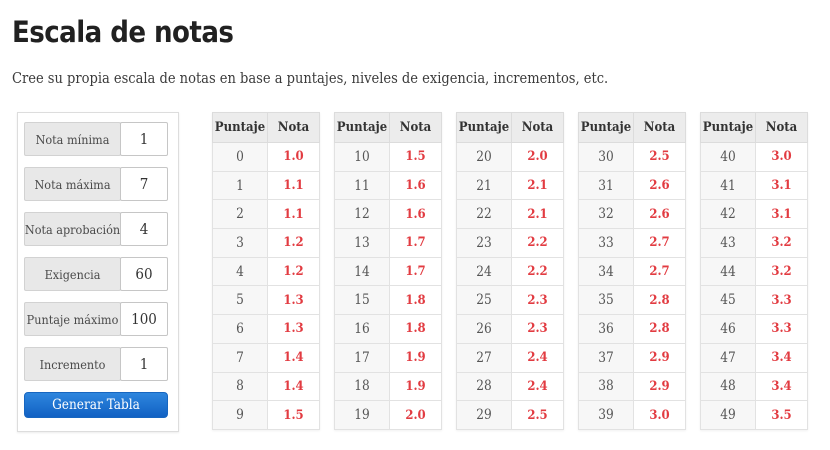 This screenshot has height=450, width=830. I want to click on table-row: 18 1.9, so click(388, 386).